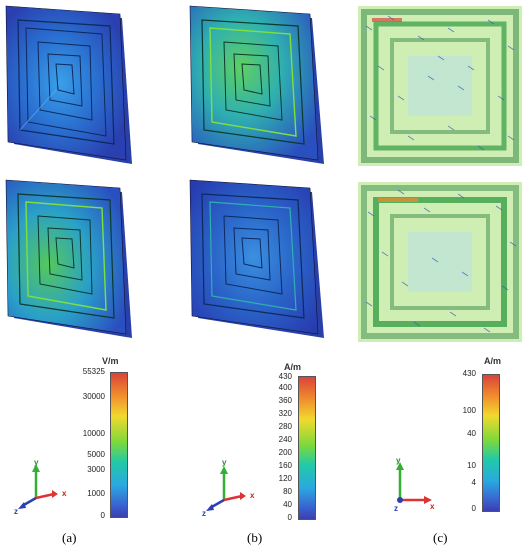 The image size is (528, 550). I want to click on legend-a-tick: 5000, so click(96, 454).